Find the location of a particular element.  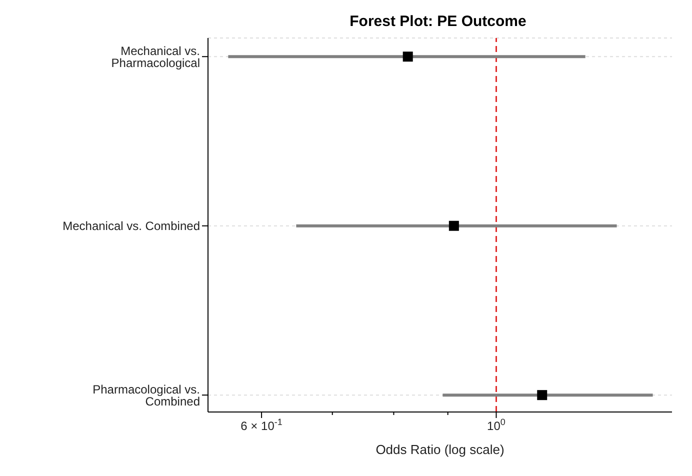

y-tick-label: Mechanical vs. Combined is located at coordinates (131, 226).